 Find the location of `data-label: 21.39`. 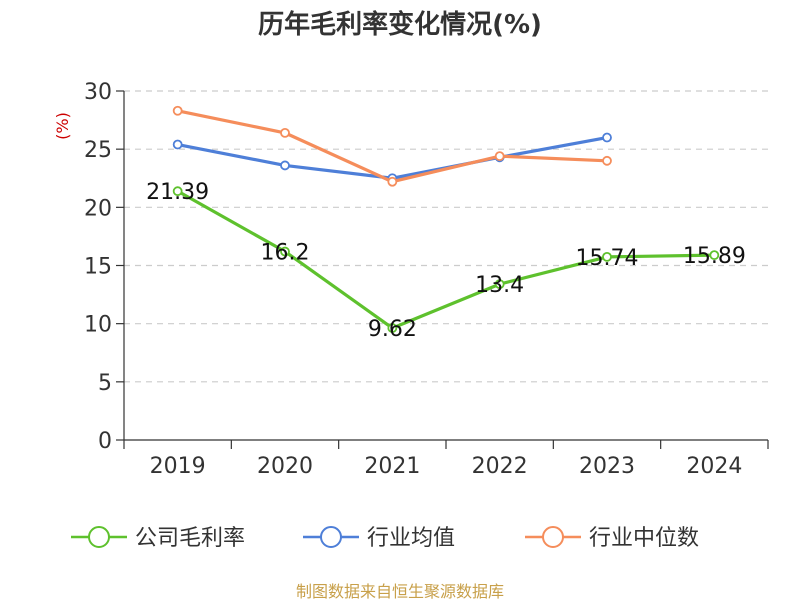

data-label: 21.39 is located at coordinates (177, 192).